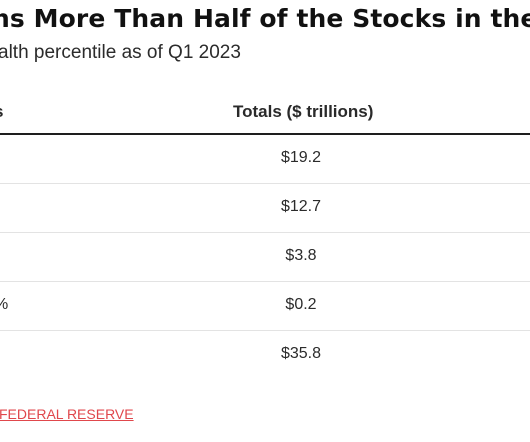 The width and height of the screenshot is (530, 442). Describe the element at coordinates (303, 111) in the screenshot. I see `column-header-totals: Totals ($ trillions)` at that location.